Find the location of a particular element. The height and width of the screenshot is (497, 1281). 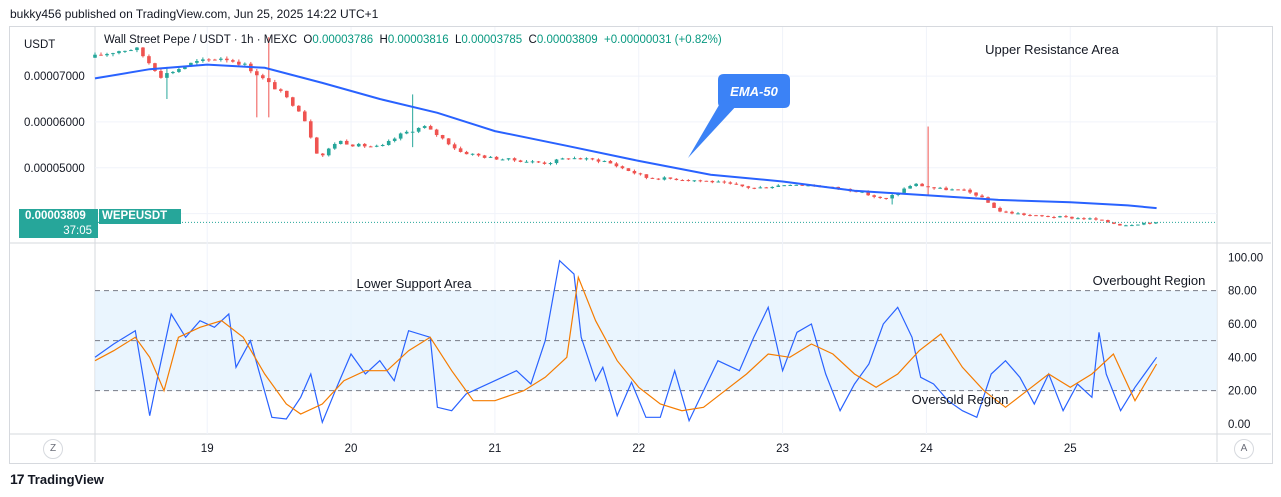

time-tick-label: 24 is located at coordinates (926, 449).